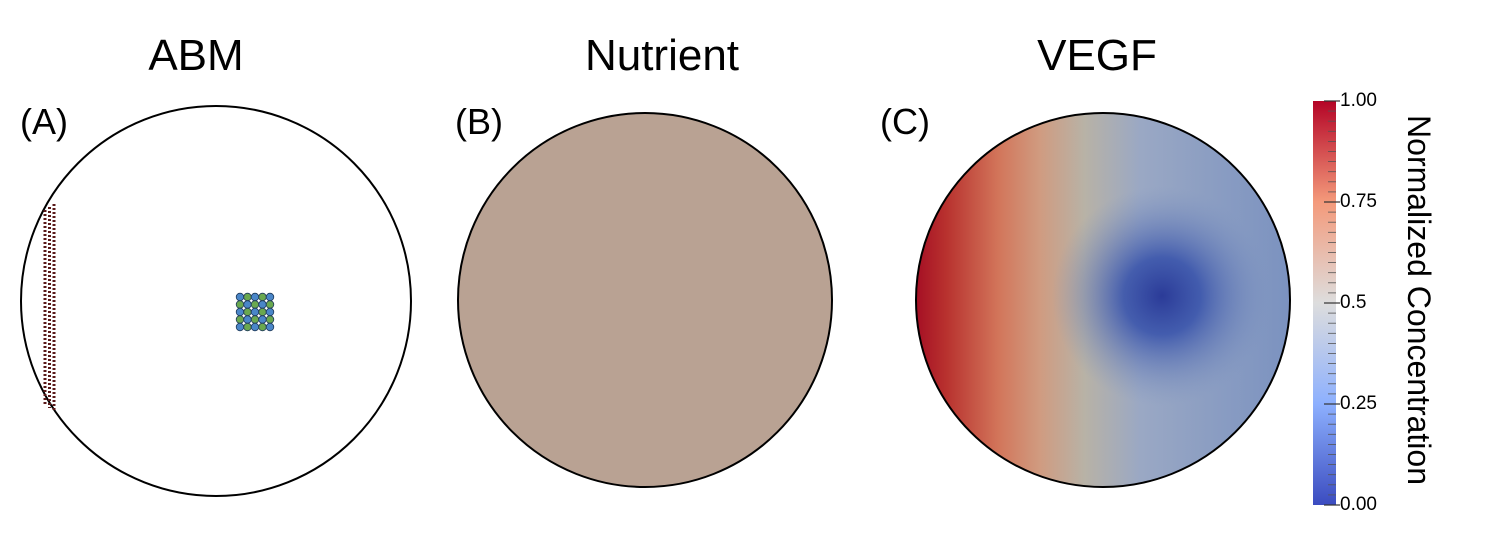 The width and height of the screenshot is (1489, 540). What do you see at coordinates (195, 55) in the screenshot?
I see `panel-title: ABM` at bounding box center [195, 55].